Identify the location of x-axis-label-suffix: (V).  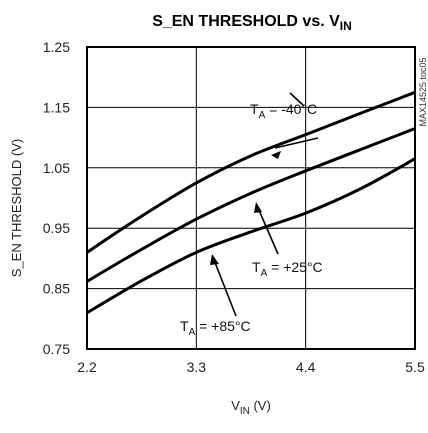
(260, 405).